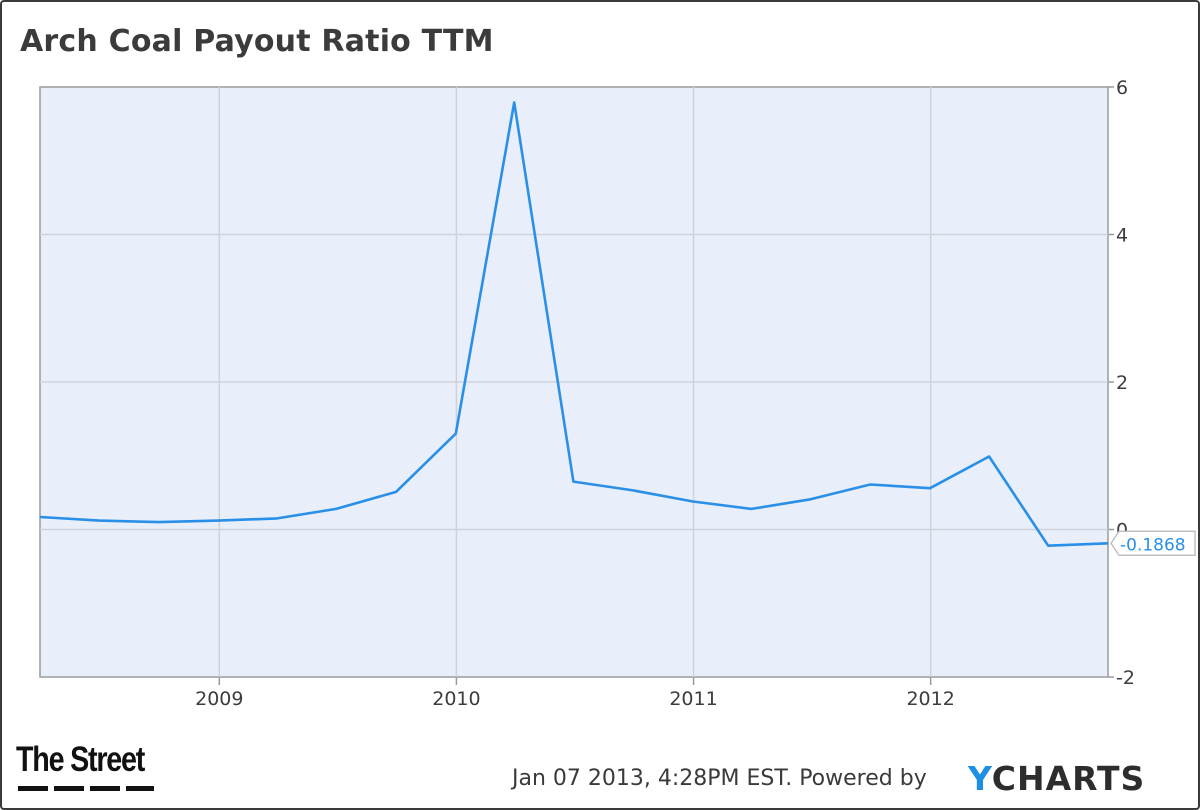 The width and height of the screenshot is (1200, 810). I want to click on last-value-tag-shape, so click(1153, 543).